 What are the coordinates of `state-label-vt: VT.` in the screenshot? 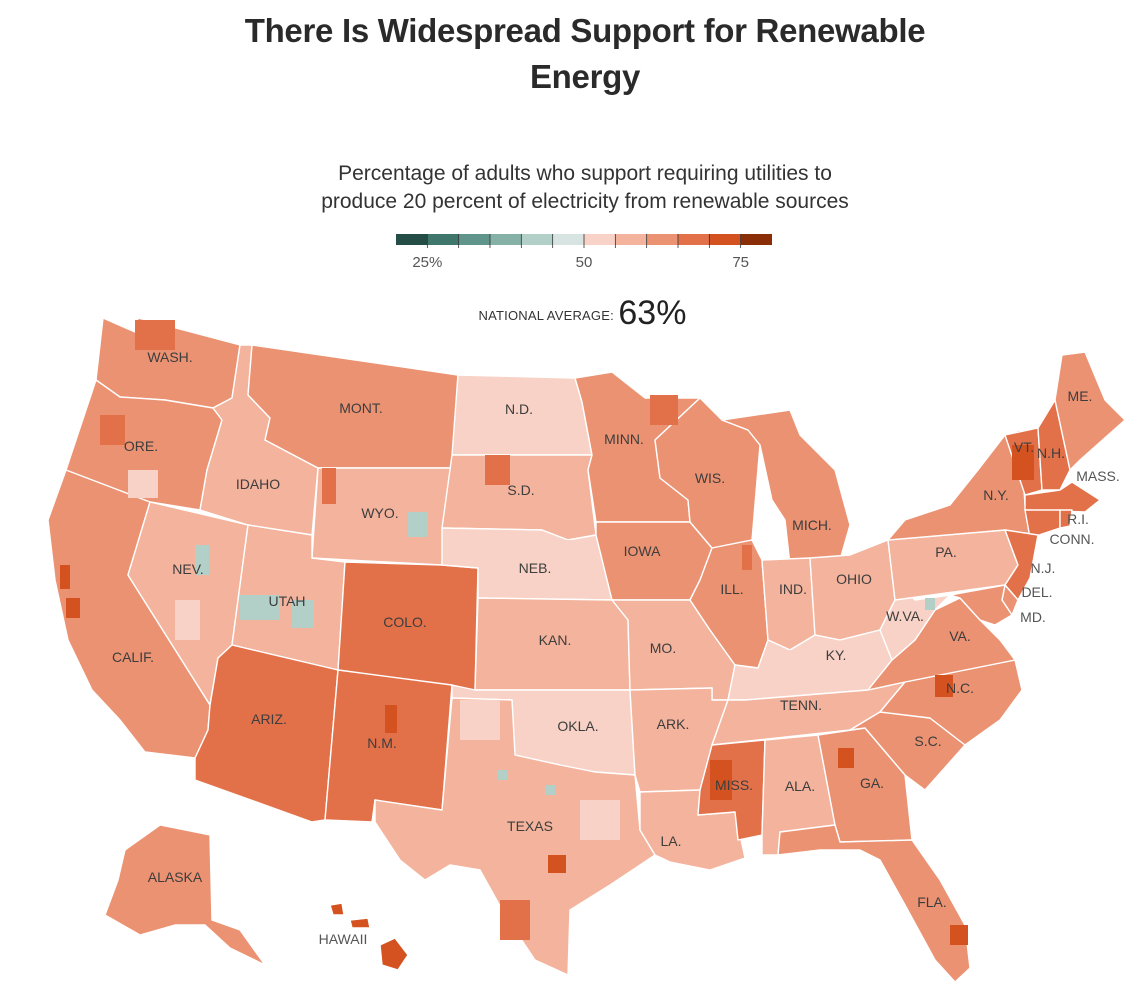 It's located at (1024, 447).